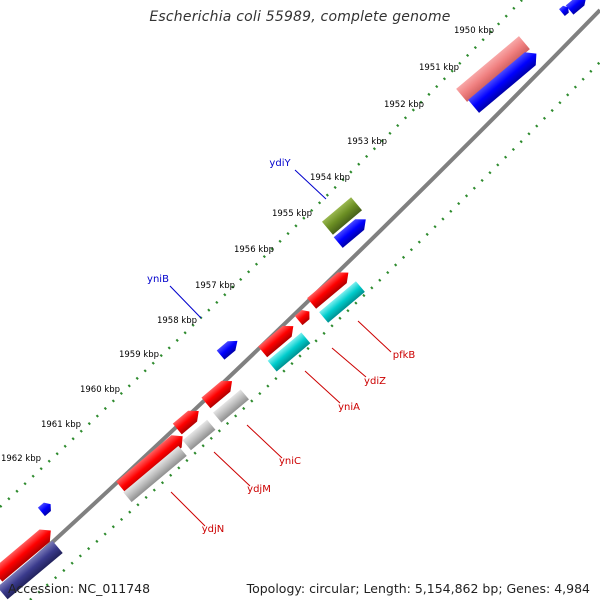 The image size is (600, 600). What do you see at coordinates (332, 588) in the screenshot?
I see `topology-value: circular` at bounding box center [332, 588].